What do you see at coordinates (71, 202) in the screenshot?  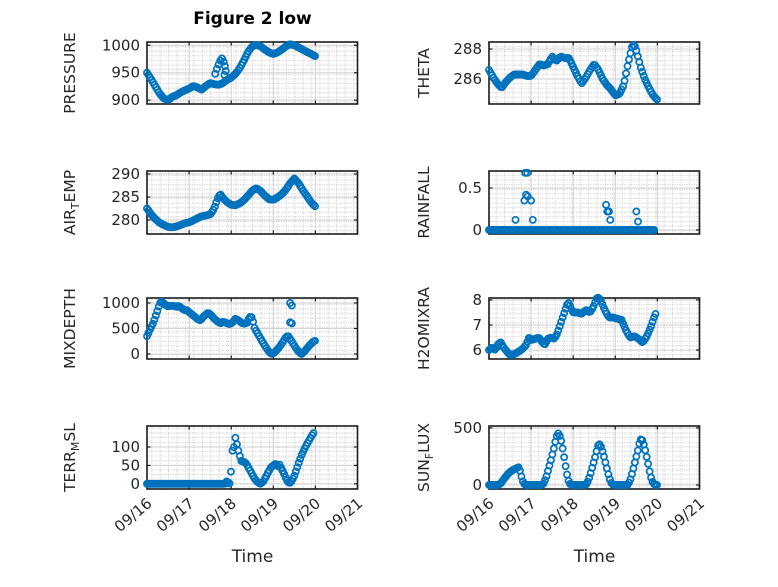 I see `y-axis-label-air_temp: AIRTEMP` at bounding box center [71, 202].